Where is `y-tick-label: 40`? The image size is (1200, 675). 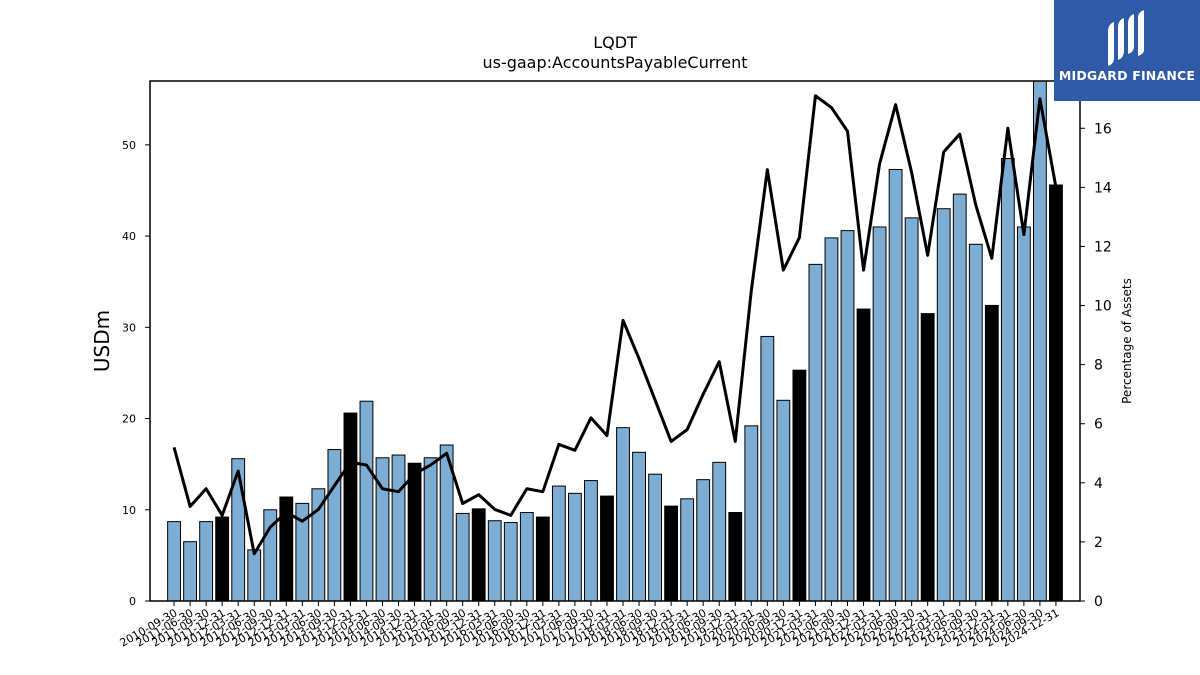
y-tick-label: 40 is located at coordinates (129, 236).